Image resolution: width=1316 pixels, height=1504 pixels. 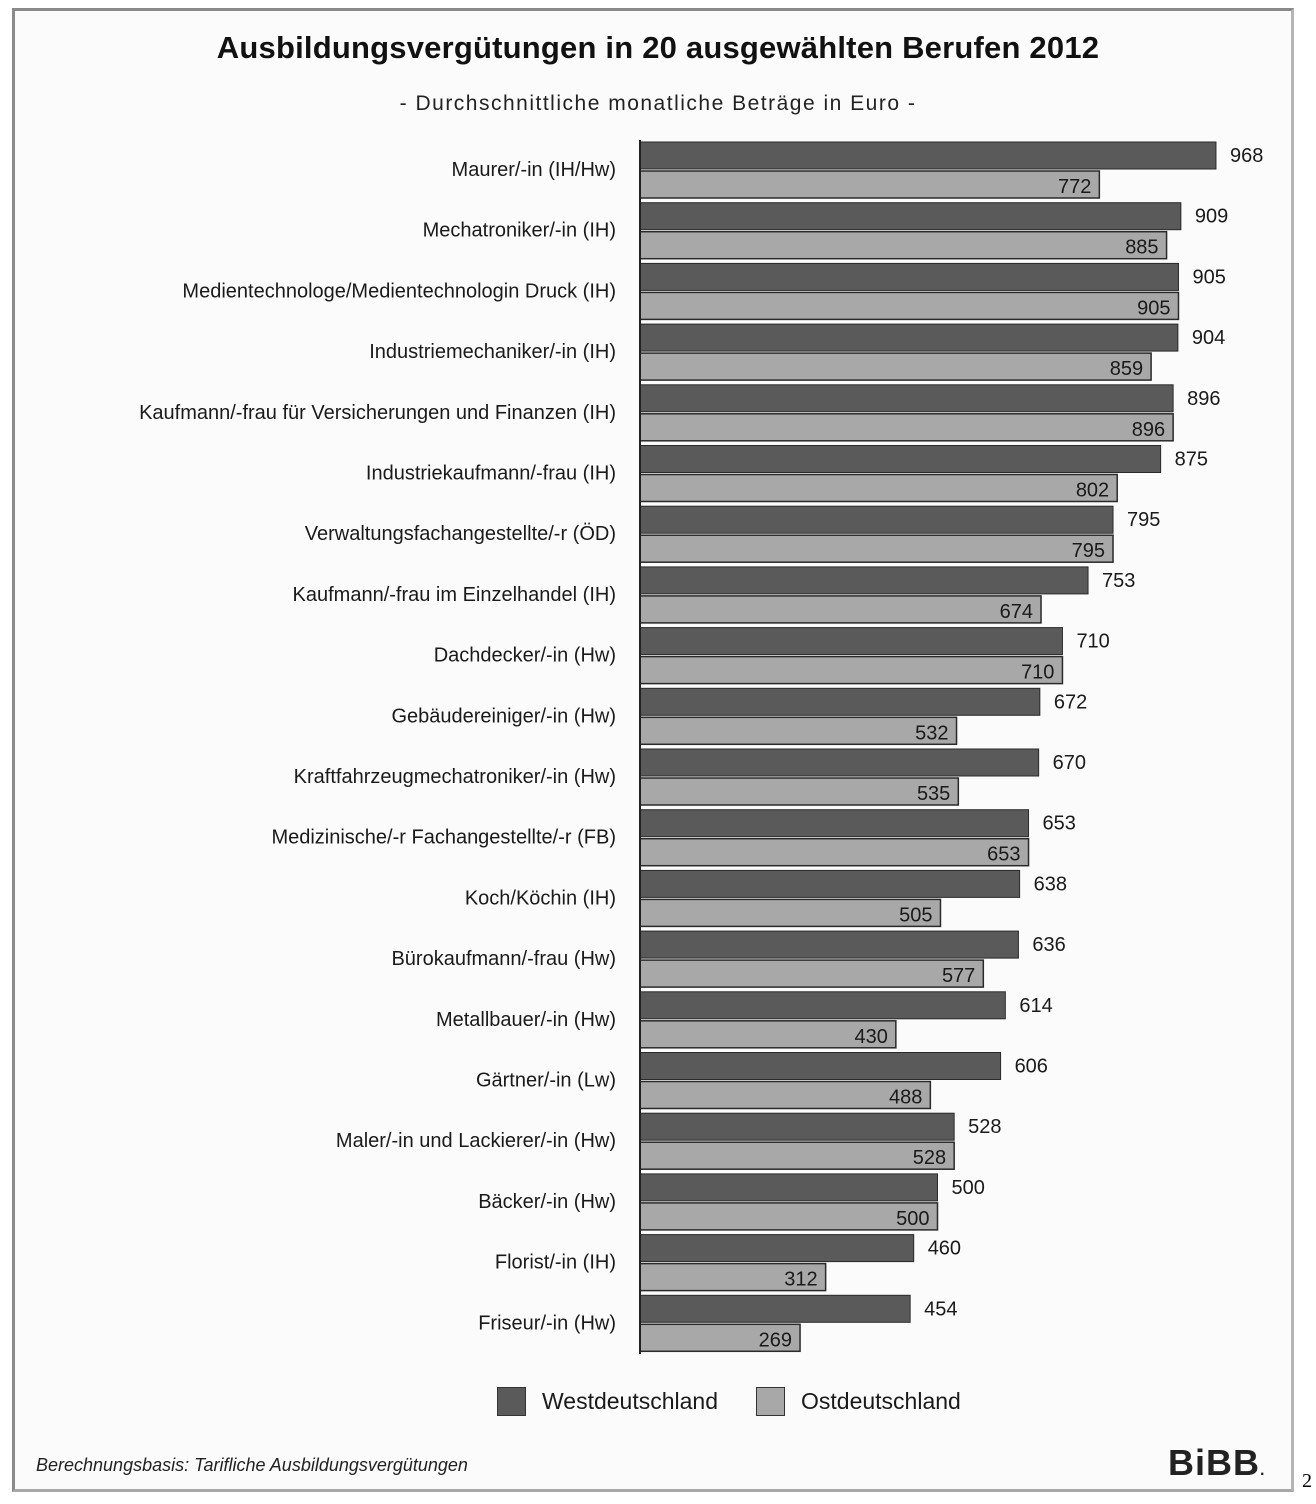 What do you see at coordinates (503, 716) in the screenshot?
I see `category-label: Gebäudereiniger/-in (Hw)` at bounding box center [503, 716].